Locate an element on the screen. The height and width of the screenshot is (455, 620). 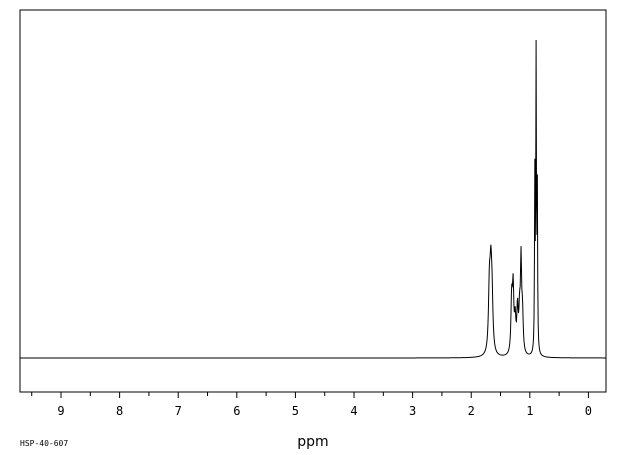
tick-label: 7 is located at coordinates (178, 411).